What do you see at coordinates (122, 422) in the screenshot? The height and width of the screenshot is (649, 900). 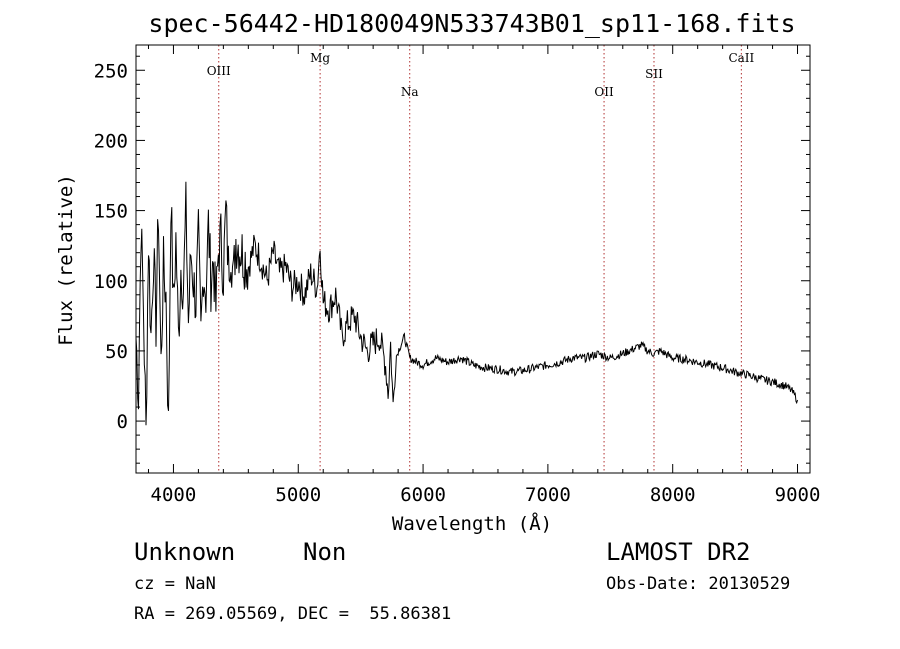 I see `y-tick-label: 0` at bounding box center [122, 422].